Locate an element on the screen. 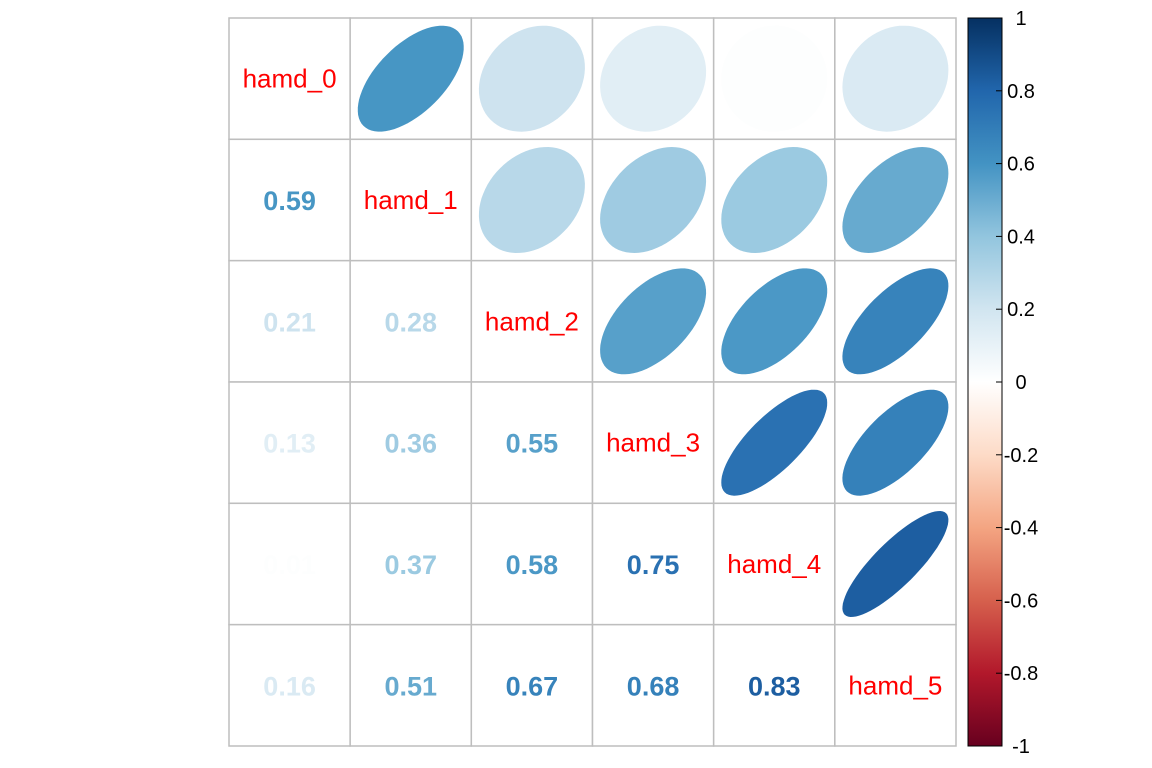 The image size is (1152, 768). diagonal-label: hamd_1 is located at coordinates (411, 200).